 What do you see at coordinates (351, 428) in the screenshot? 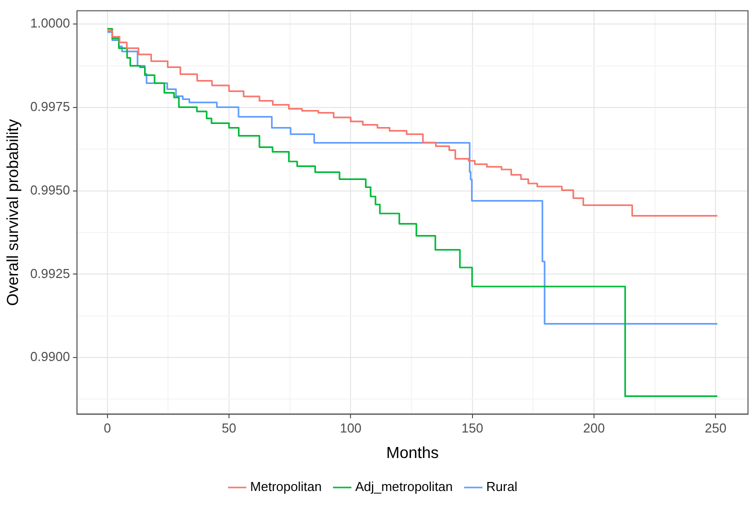
I see `x-tick-label: 100` at bounding box center [351, 428].